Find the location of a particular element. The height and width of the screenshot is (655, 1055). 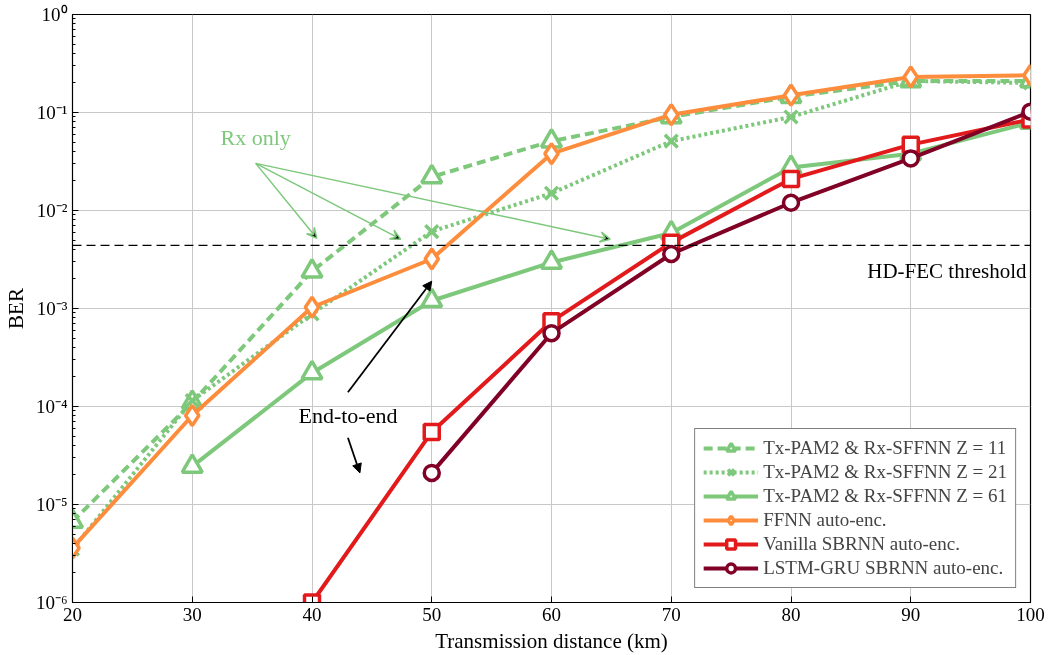

legend-label: FFNN auto-enc. is located at coordinates (825, 520).